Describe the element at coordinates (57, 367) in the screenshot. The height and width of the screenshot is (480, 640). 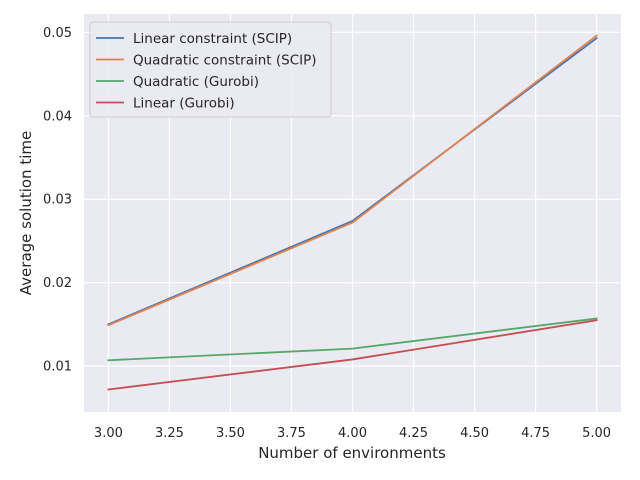
I see `y-tick-label: 0.01` at that location.